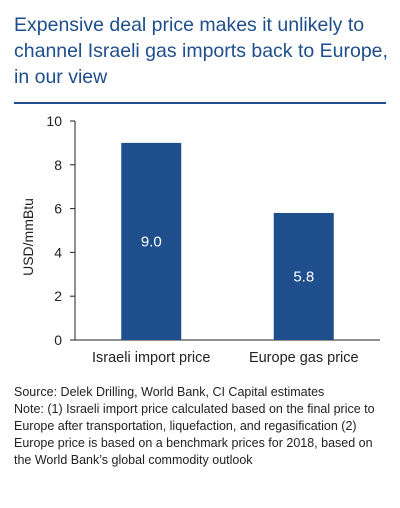 The image size is (400, 508). Describe the element at coordinates (54, 121) in the screenshot. I see `y-tick-label: 10` at that location.